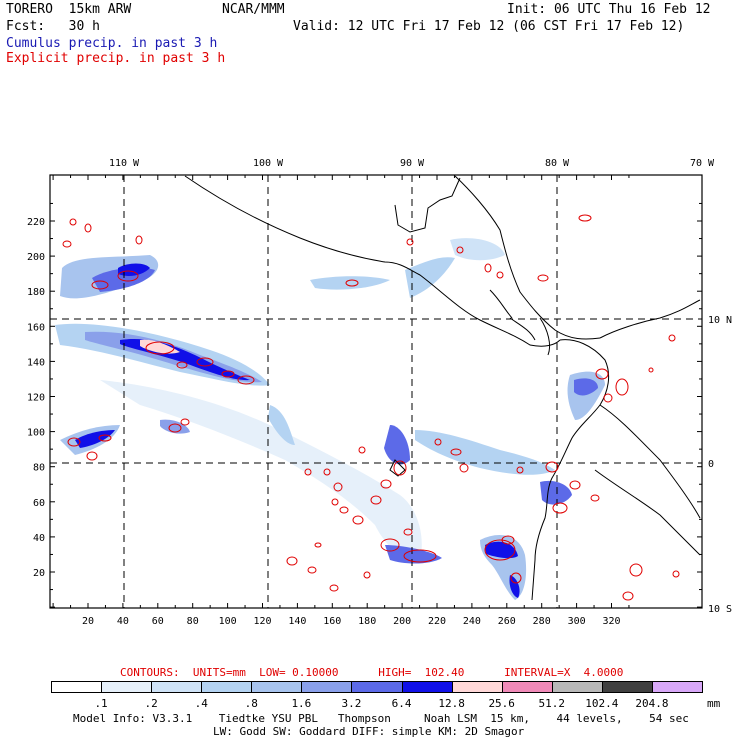 This screenshot has width=740, height=740. Describe the element at coordinates (542, 621) in the screenshot. I see `x-tick-label: 280` at that location.